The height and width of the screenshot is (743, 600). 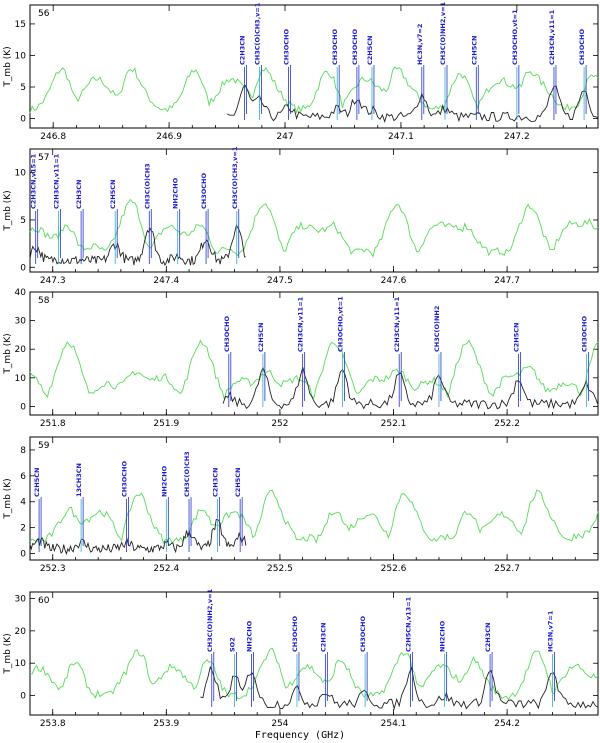 I want to click on x-tick-label-59: 252.4, so click(x=166, y=569).